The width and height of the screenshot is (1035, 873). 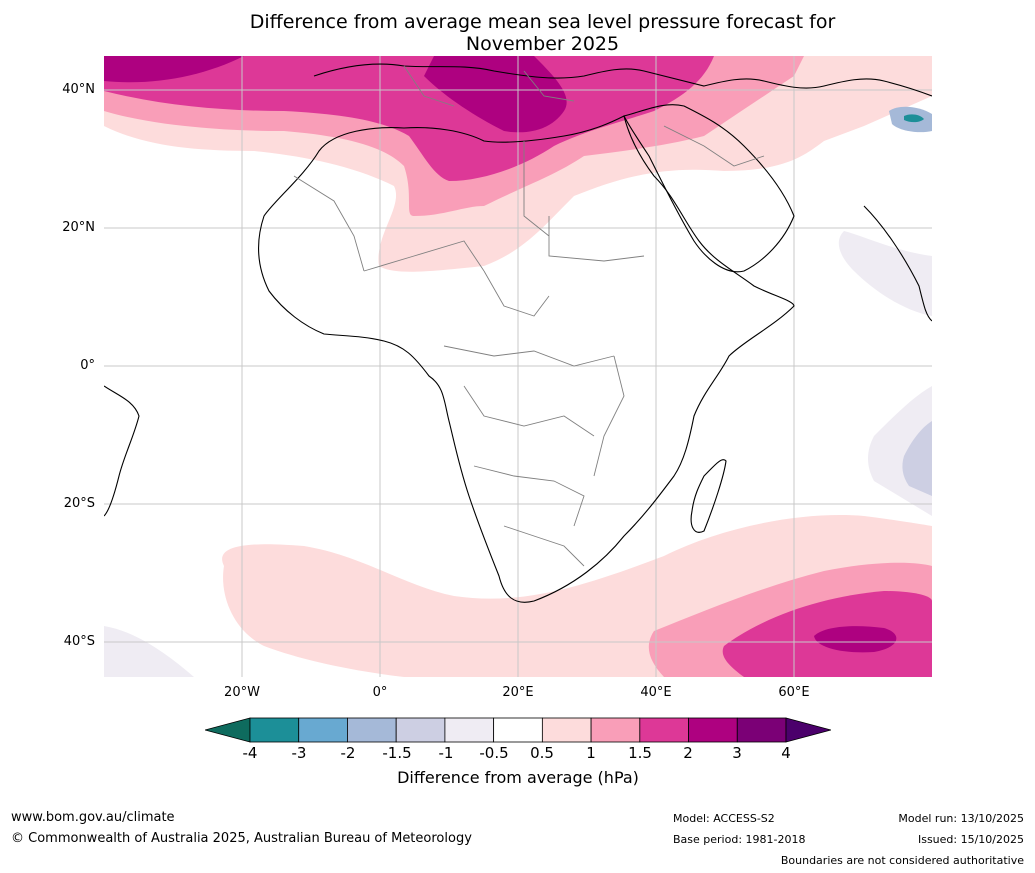 What do you see at coordinates (348, 753) in the screenshot?
I see `cb-tick-neg2: -2` at bounding box center [348, 753].